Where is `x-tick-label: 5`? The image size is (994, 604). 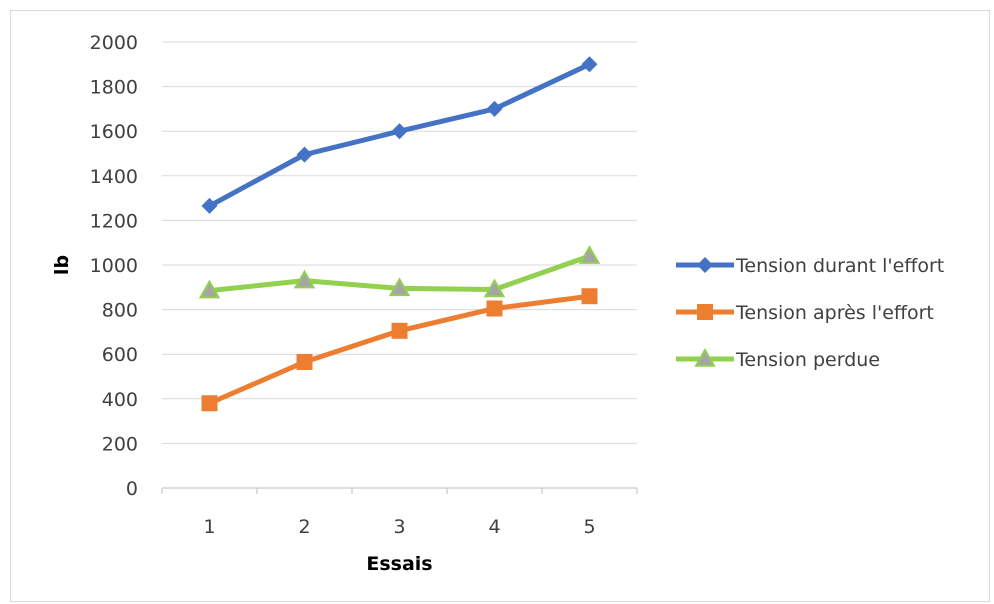 x-tick-label: 5 is located at coordinates (589, 527).